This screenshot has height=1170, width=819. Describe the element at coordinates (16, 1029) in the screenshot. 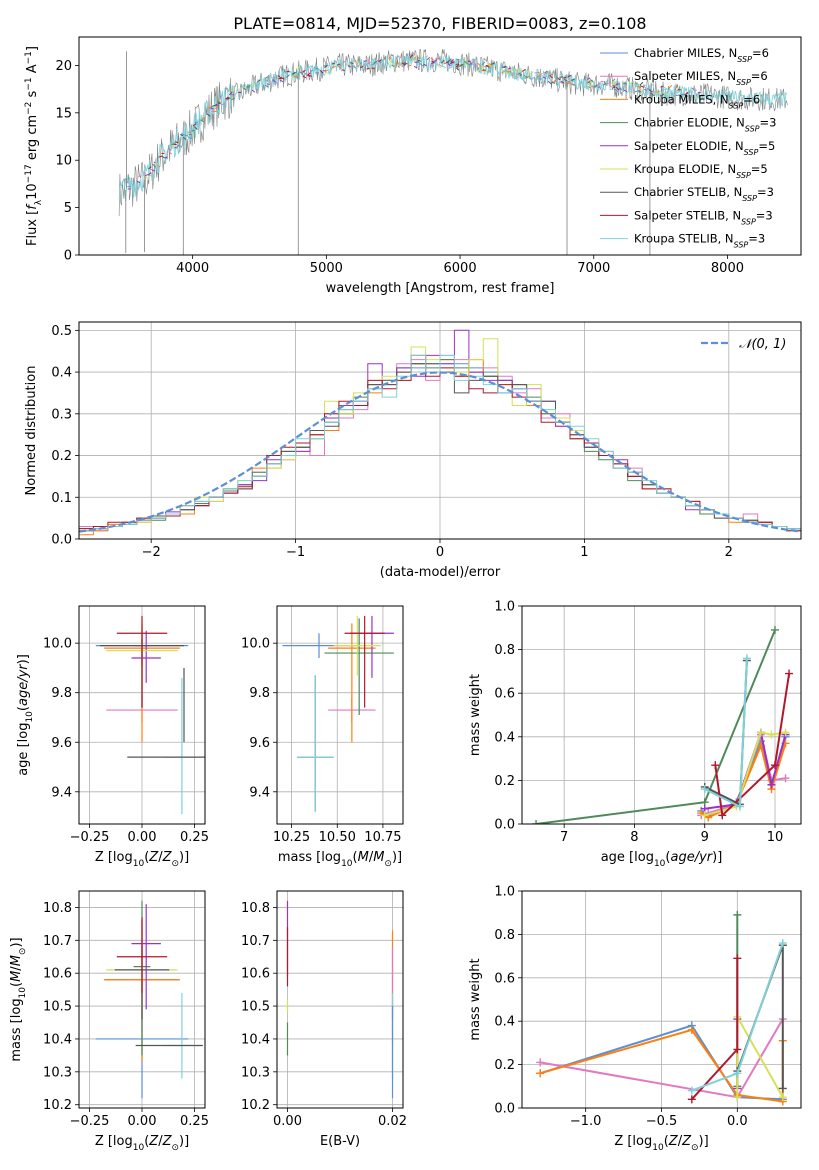

I see `y-axis-label-part: mass [log` at that location.